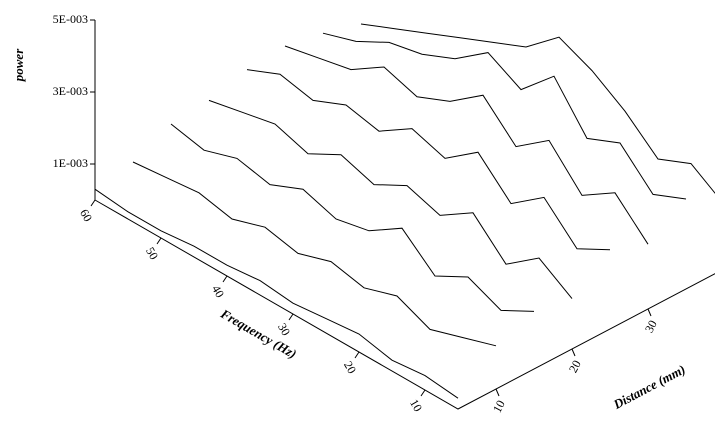 The width and height of the screenshot is (715, 437). I want to click on z-tick-label: 5E-003, so click(70, 19).